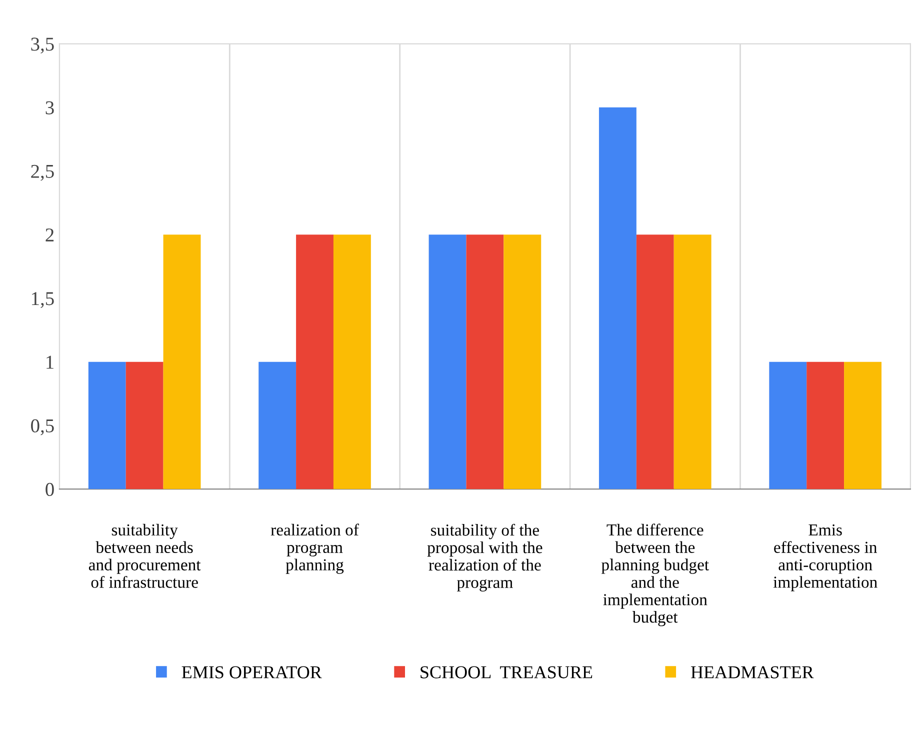 Image resolution: width=915 pixels, height=730 pixels. What do you see at coordinates (825, 558) in the screenshot?
I see `x-tick-label: Emis effectiveness in anti-coruption implementation` at bounding box center [825, 558].